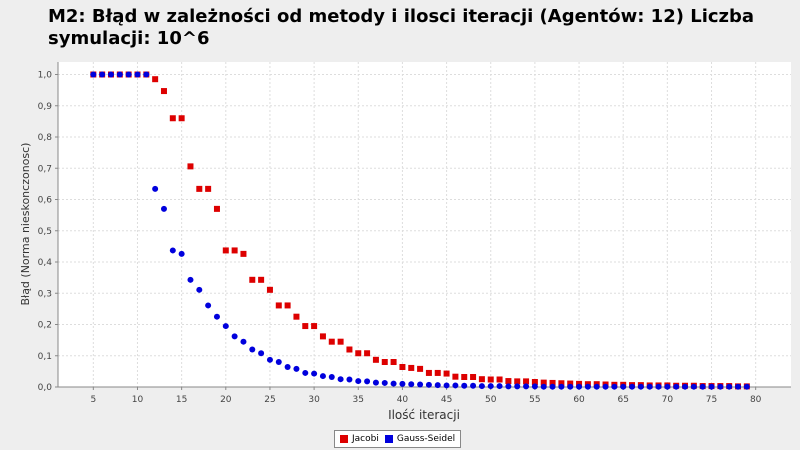 This screenshot has width=800, height=450. Describe the element at coordinates (45, 169) in the screenshot. I see `y-tick-label: 0,7` at that location.